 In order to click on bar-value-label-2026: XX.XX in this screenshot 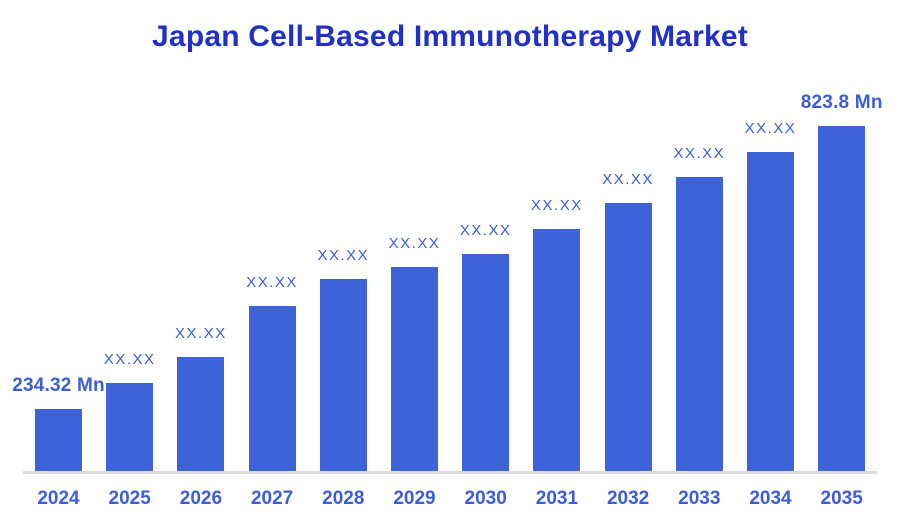, I will do `click(201, 333)`.